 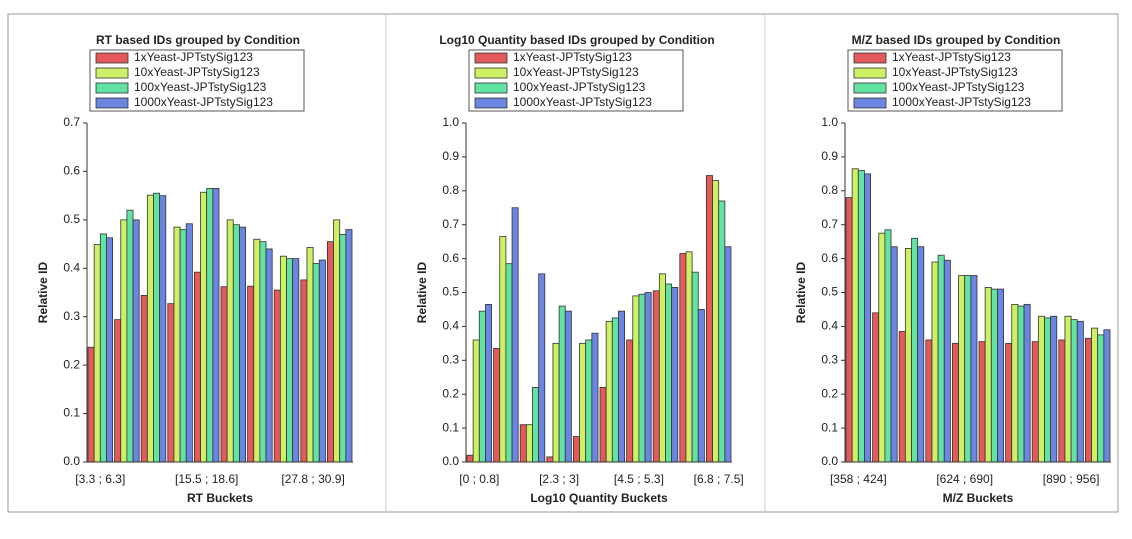 What do you see at coordinates (599, 498) in the screenshot?
I see `x-axis-label: Log10 Quantity Buckets` at bounding box center [599, 498].